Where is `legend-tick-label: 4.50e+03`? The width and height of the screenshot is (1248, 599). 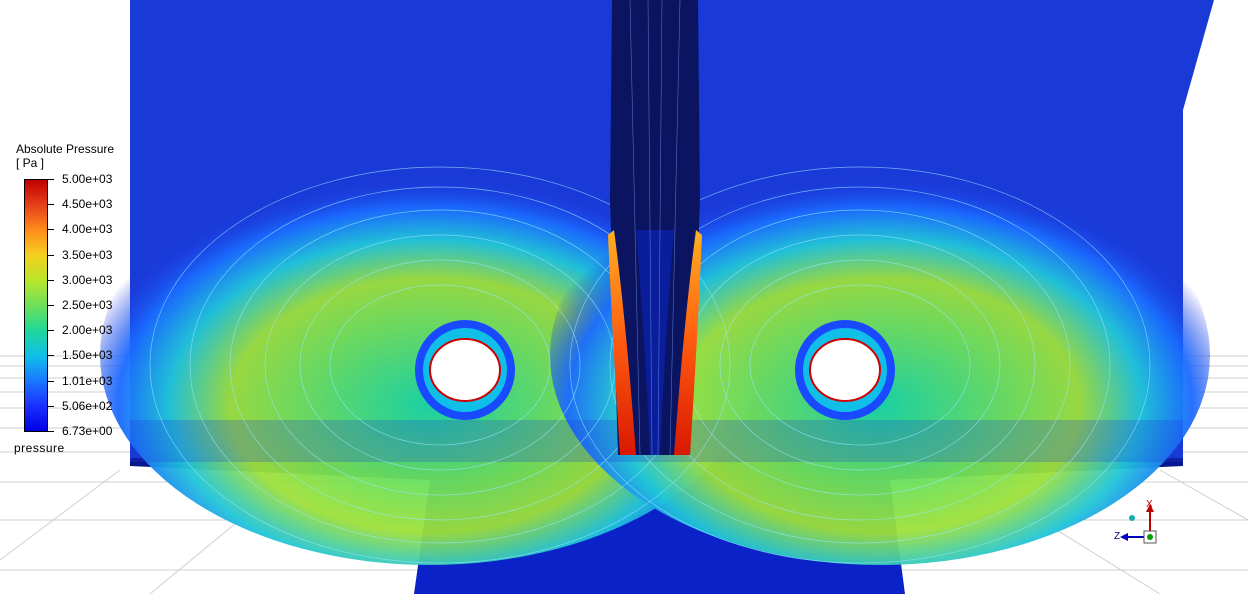
legend-tick-label: 4.50e+03 is located at coordinates (87, 204).